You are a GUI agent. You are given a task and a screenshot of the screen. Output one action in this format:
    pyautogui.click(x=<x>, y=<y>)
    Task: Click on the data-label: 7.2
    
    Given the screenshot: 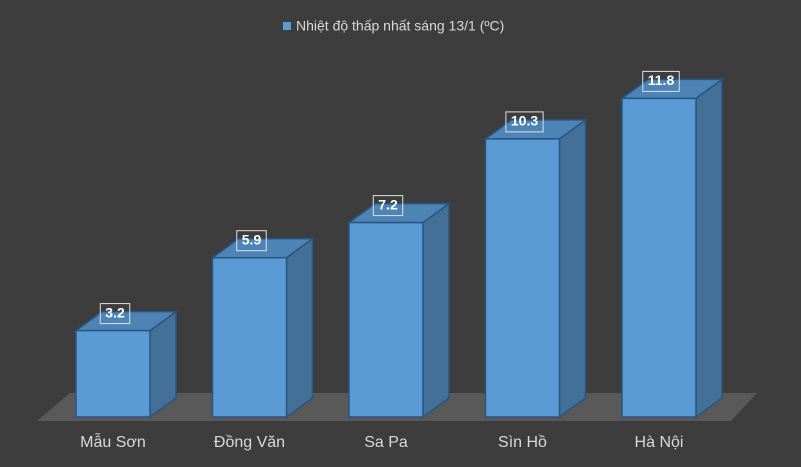 What is the action you would take?
    pyautogui.click(x=388, y=204)
    